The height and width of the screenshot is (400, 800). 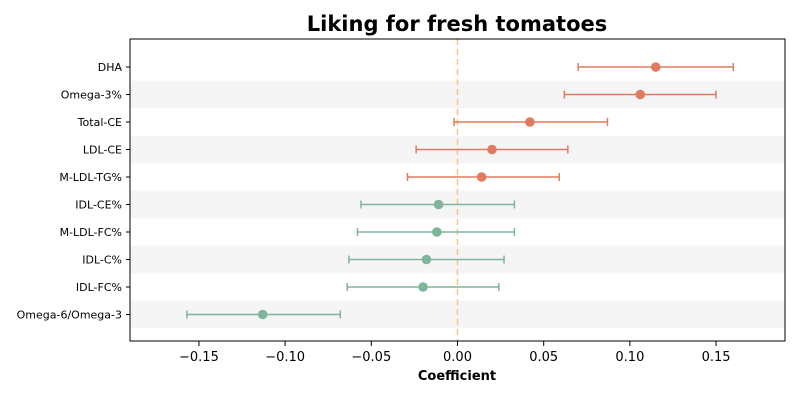 What do you see at coordinates (716, 357) in the screenshot?
I see `x-tick-label: 0.15` at bounding box center [716, 357].